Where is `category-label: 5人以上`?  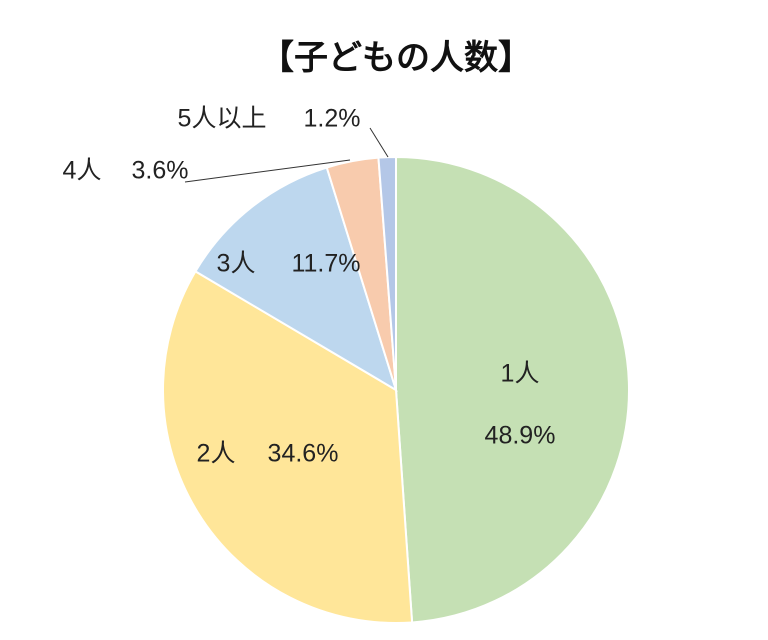 category-label: 5人以上 is located at coordinates (222, 119).